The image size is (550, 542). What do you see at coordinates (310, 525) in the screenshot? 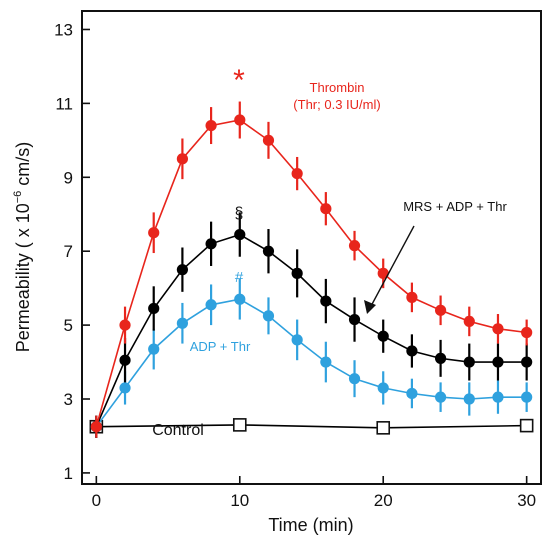
I see `x-axis-title: Time (min)` at bounding box center [310, 525].